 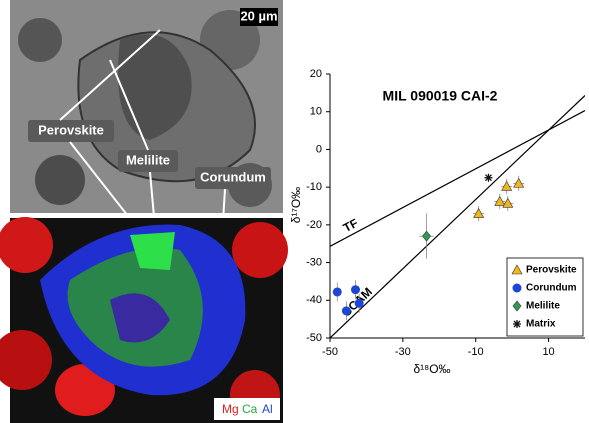 I want to click on channel-label: Al, so click(x=267, y=409).